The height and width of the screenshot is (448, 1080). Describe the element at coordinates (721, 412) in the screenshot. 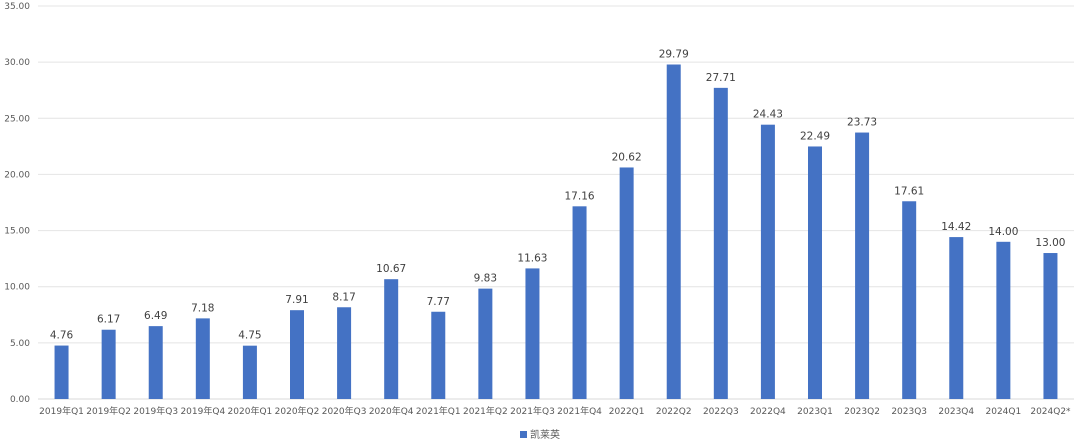

I see `x-tick-label: 2022Q3` at that location.